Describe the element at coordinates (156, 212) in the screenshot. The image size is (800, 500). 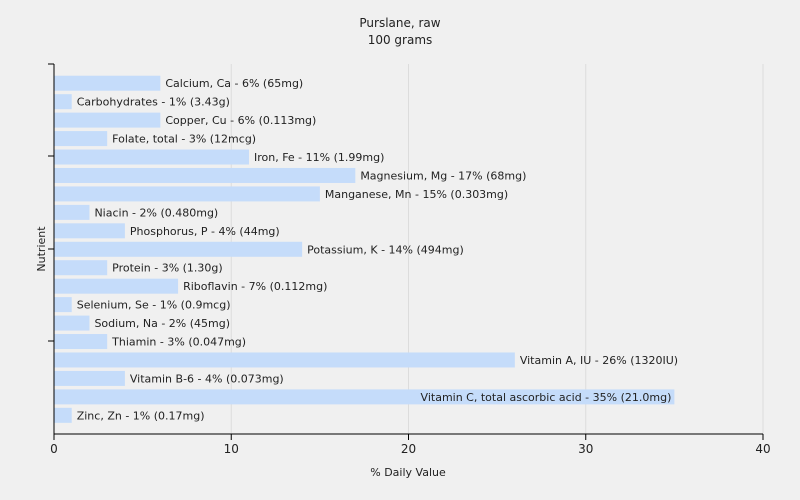
I see `bar-data-label: Niacin - 2% (0.480mg)` at that location.